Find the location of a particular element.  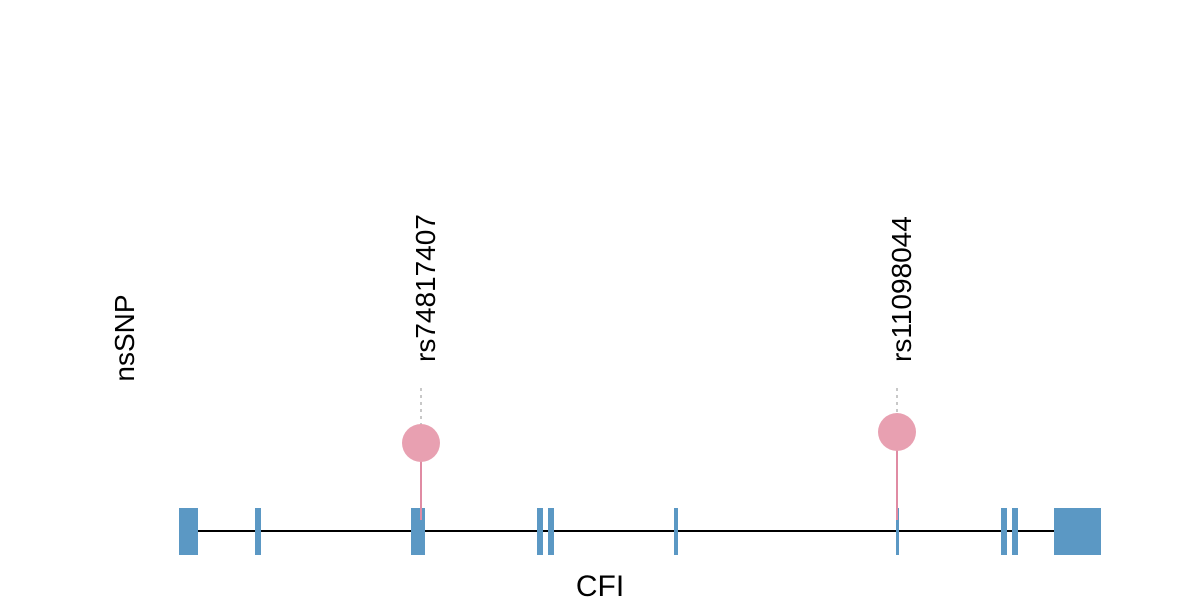

snp-label: rs11098044 is located at coordinates (901, 289).